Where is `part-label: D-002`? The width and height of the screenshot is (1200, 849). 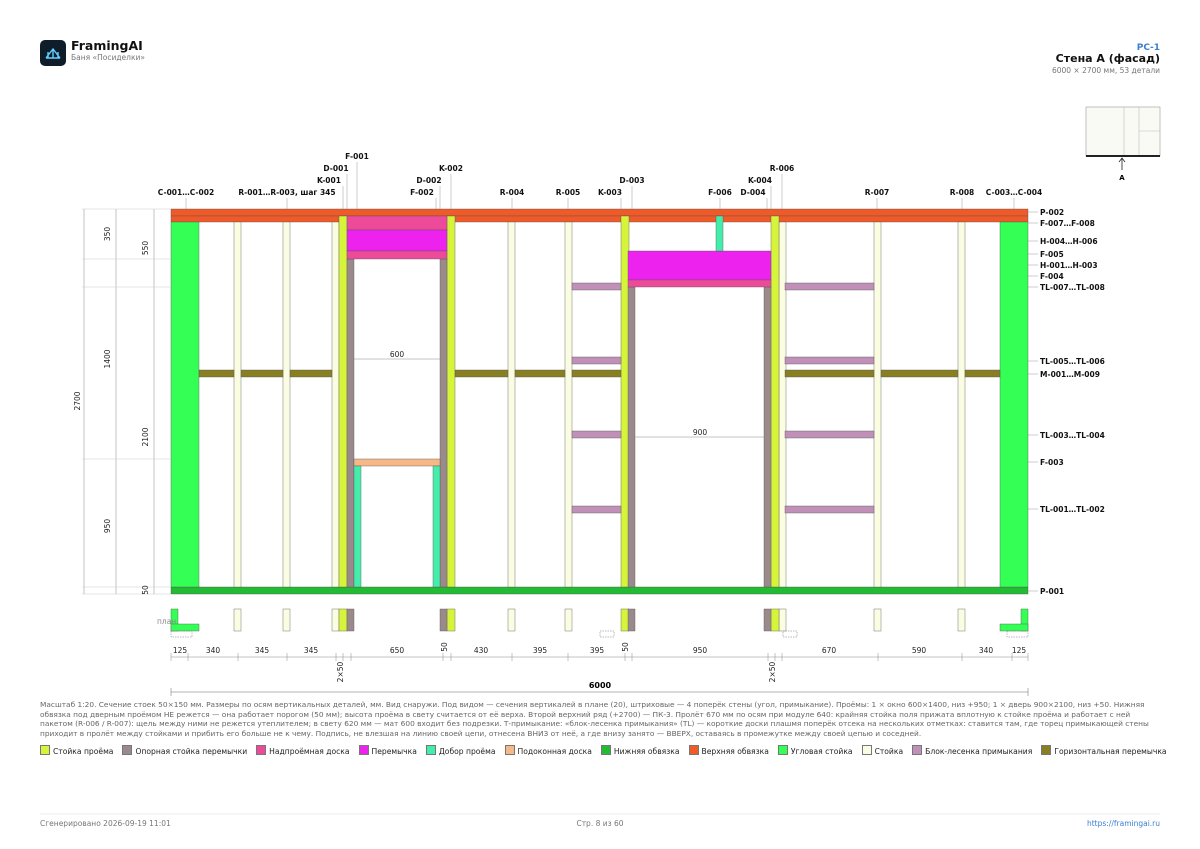
part-label: D-002 is located at coordinates (428, 180).